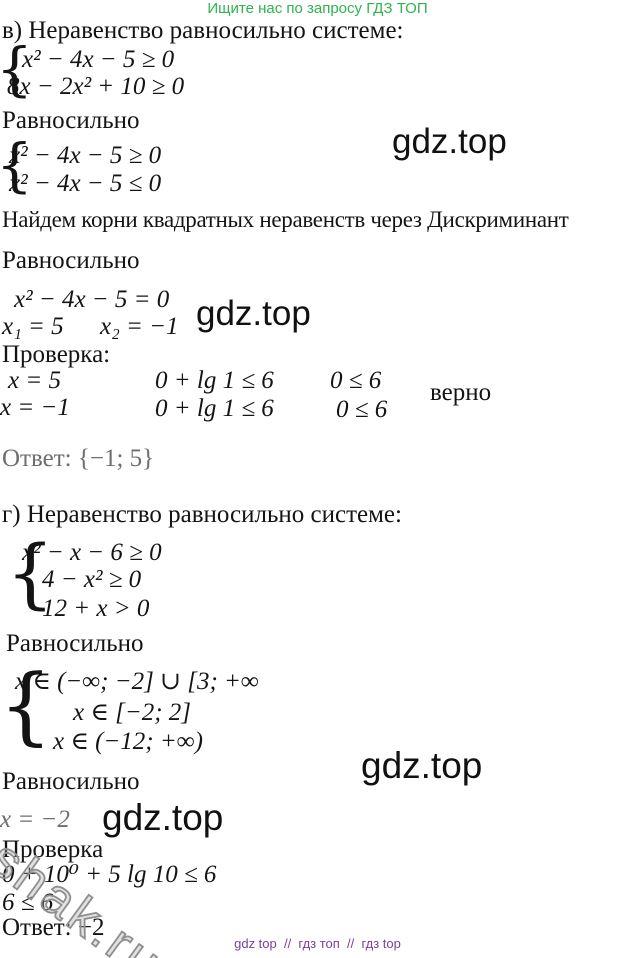 This screenshot has width=635, height=958. I want to click on promo-banner: Ищите нас по запросу ГДЗ ТОП, so click(317, 8).